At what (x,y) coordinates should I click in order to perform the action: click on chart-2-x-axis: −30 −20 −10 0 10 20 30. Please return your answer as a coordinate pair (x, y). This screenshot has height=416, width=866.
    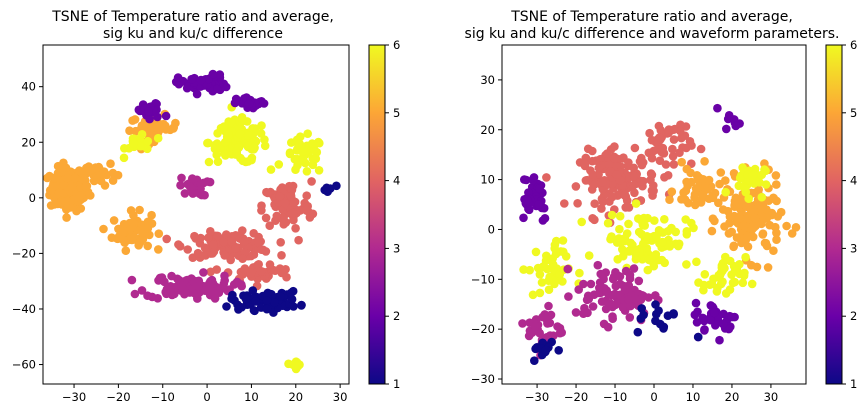
    Looking at the image, I should click on (651, 394).